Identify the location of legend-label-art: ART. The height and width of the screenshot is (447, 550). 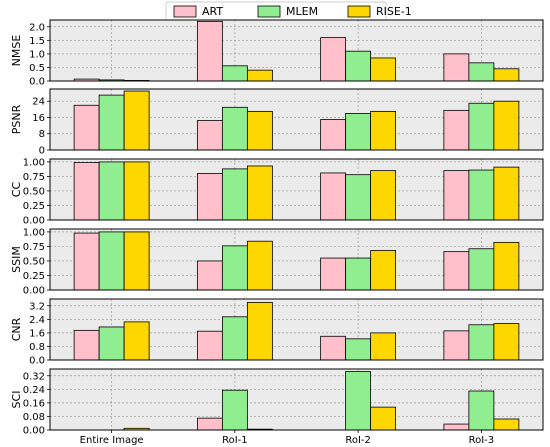
(212, 11).